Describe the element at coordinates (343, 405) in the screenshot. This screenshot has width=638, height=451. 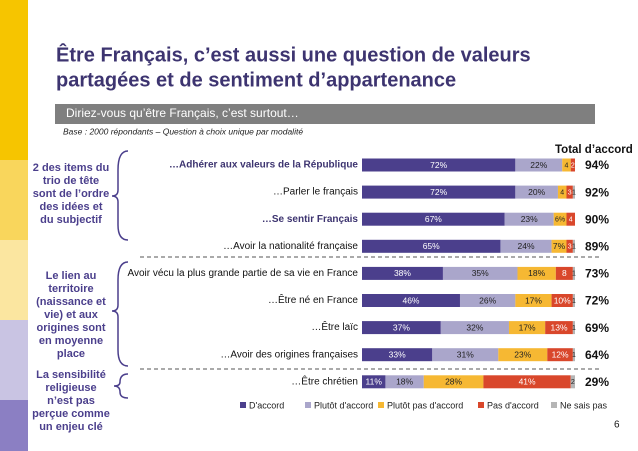
I see `legend-label: Plutôt d'accord` at that location.